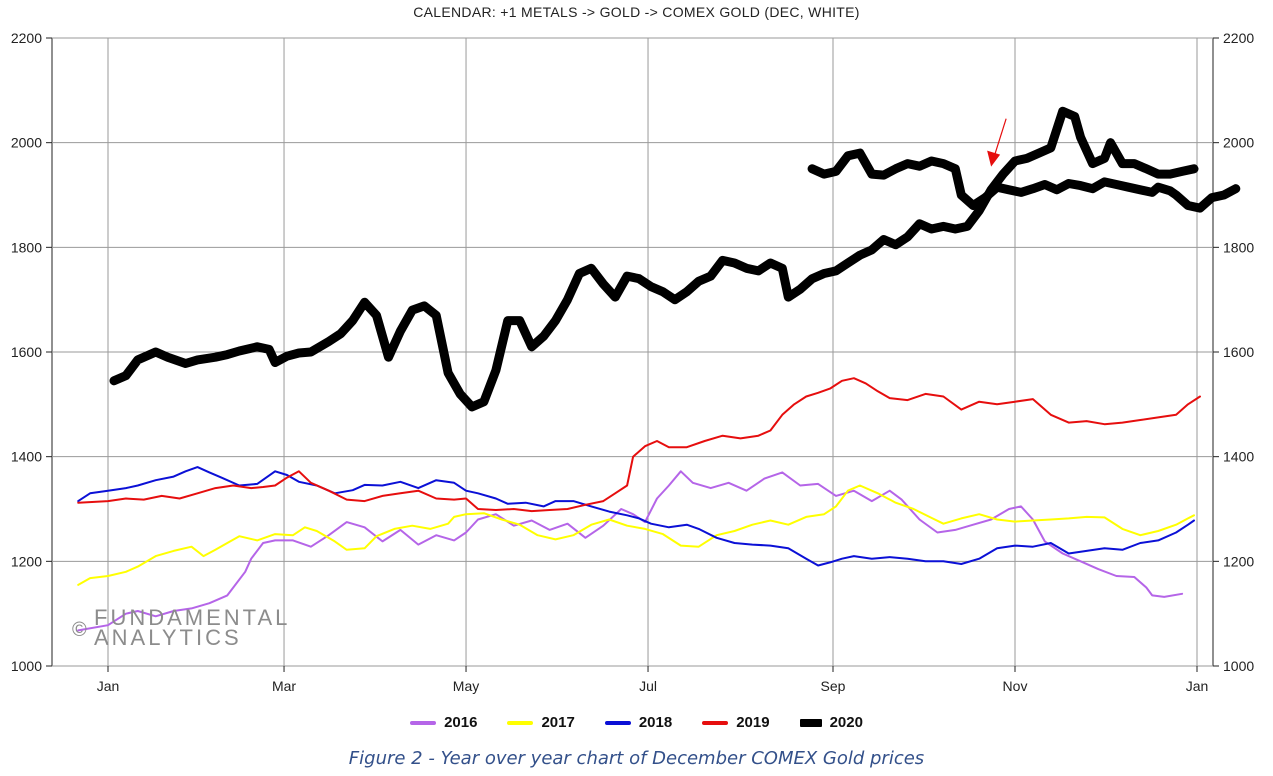 The width and height of the screenshot is (1273, 776). I want to click on y-axis-left: 1000 1200 1400 1600 1800 2000 2200, so click(31, 352).